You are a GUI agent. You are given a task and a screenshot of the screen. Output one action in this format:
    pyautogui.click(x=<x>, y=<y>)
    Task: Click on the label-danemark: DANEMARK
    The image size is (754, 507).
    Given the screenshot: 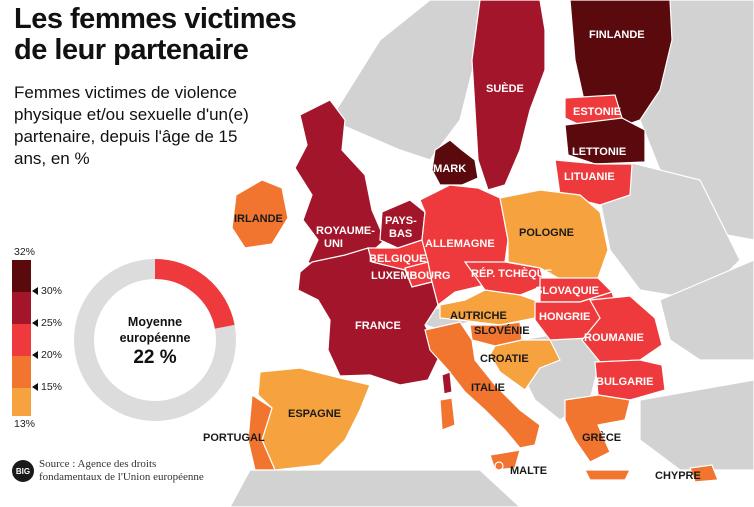 What is the action you would take?
    pyautogui.click(x=434, y=169)
    